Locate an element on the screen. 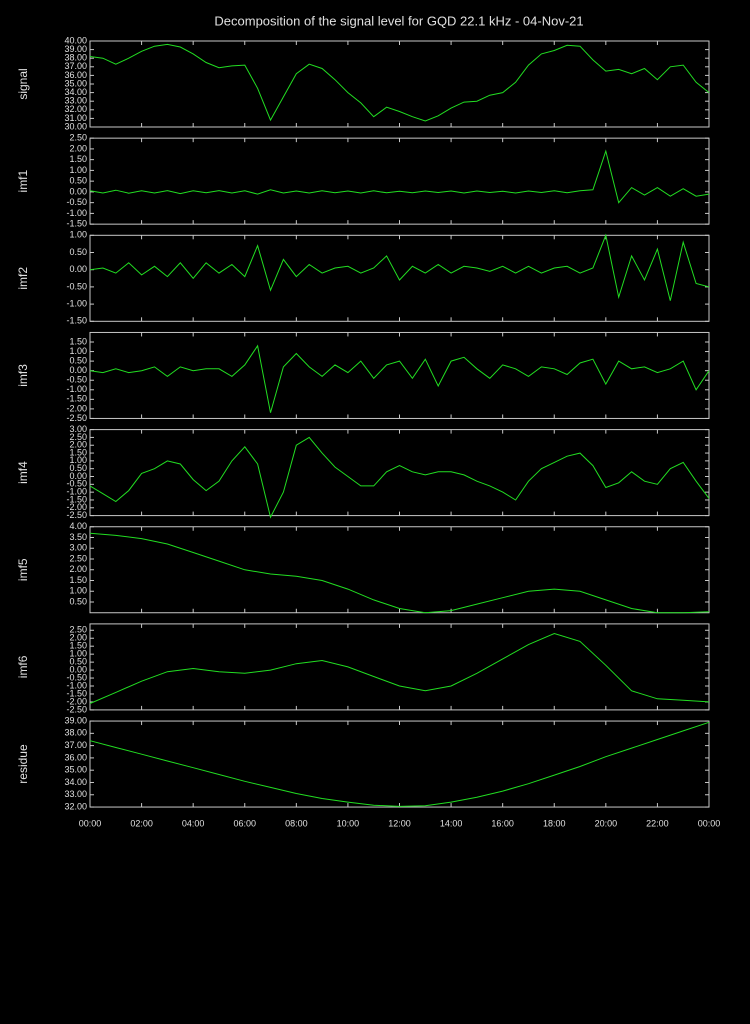  y-tick-label: 40.00 is located at coordinates (75, 40).